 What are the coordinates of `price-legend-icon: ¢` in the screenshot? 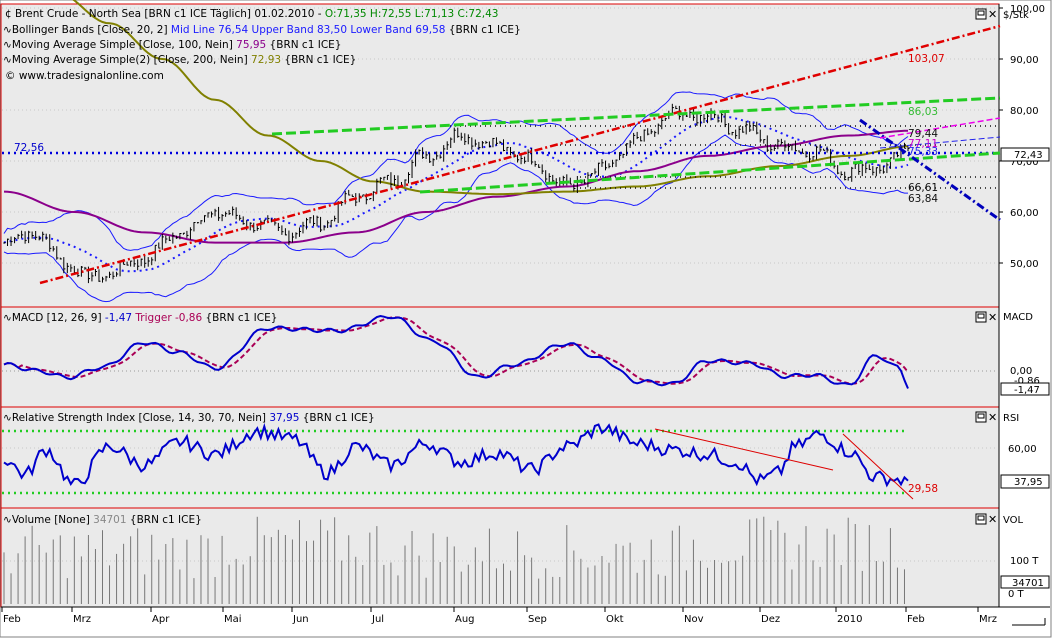 It's located at (8, 14).